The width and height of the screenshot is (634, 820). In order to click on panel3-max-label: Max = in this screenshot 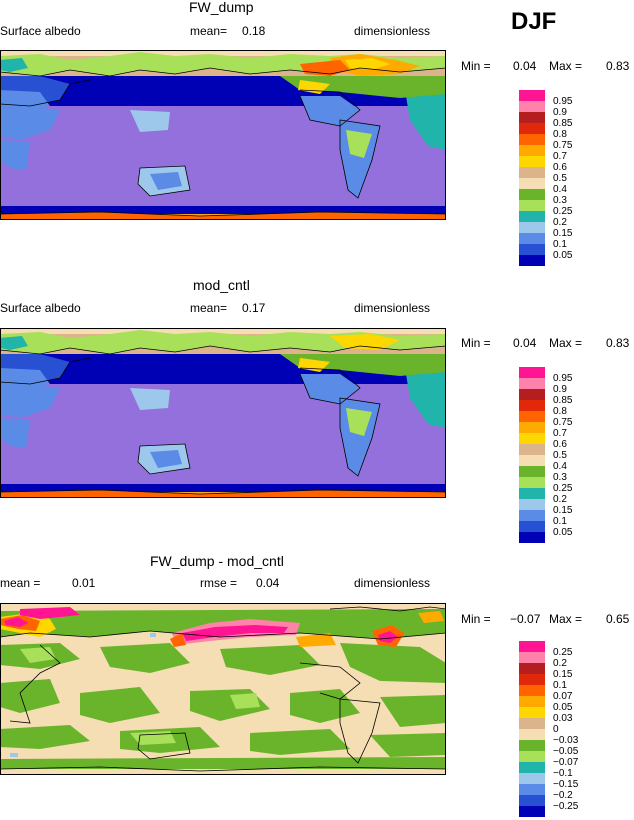, I will do `click(566, 619)`.